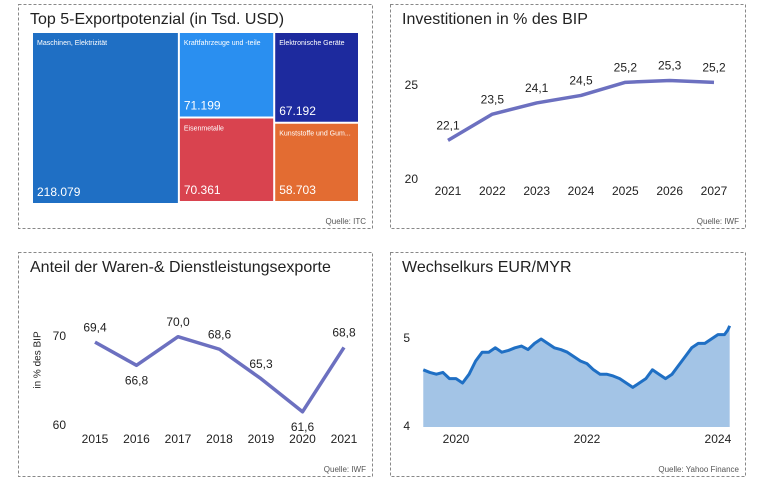 This screenshot has width=758, height=488. What do you see at coordinates (178, 322) in the screenshot?
I see `data-label: 70,0` at bounding box center [178, 322].